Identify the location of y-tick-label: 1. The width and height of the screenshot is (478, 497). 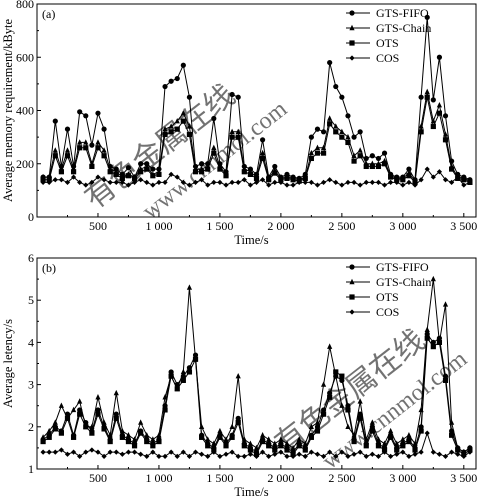
(31, 469).